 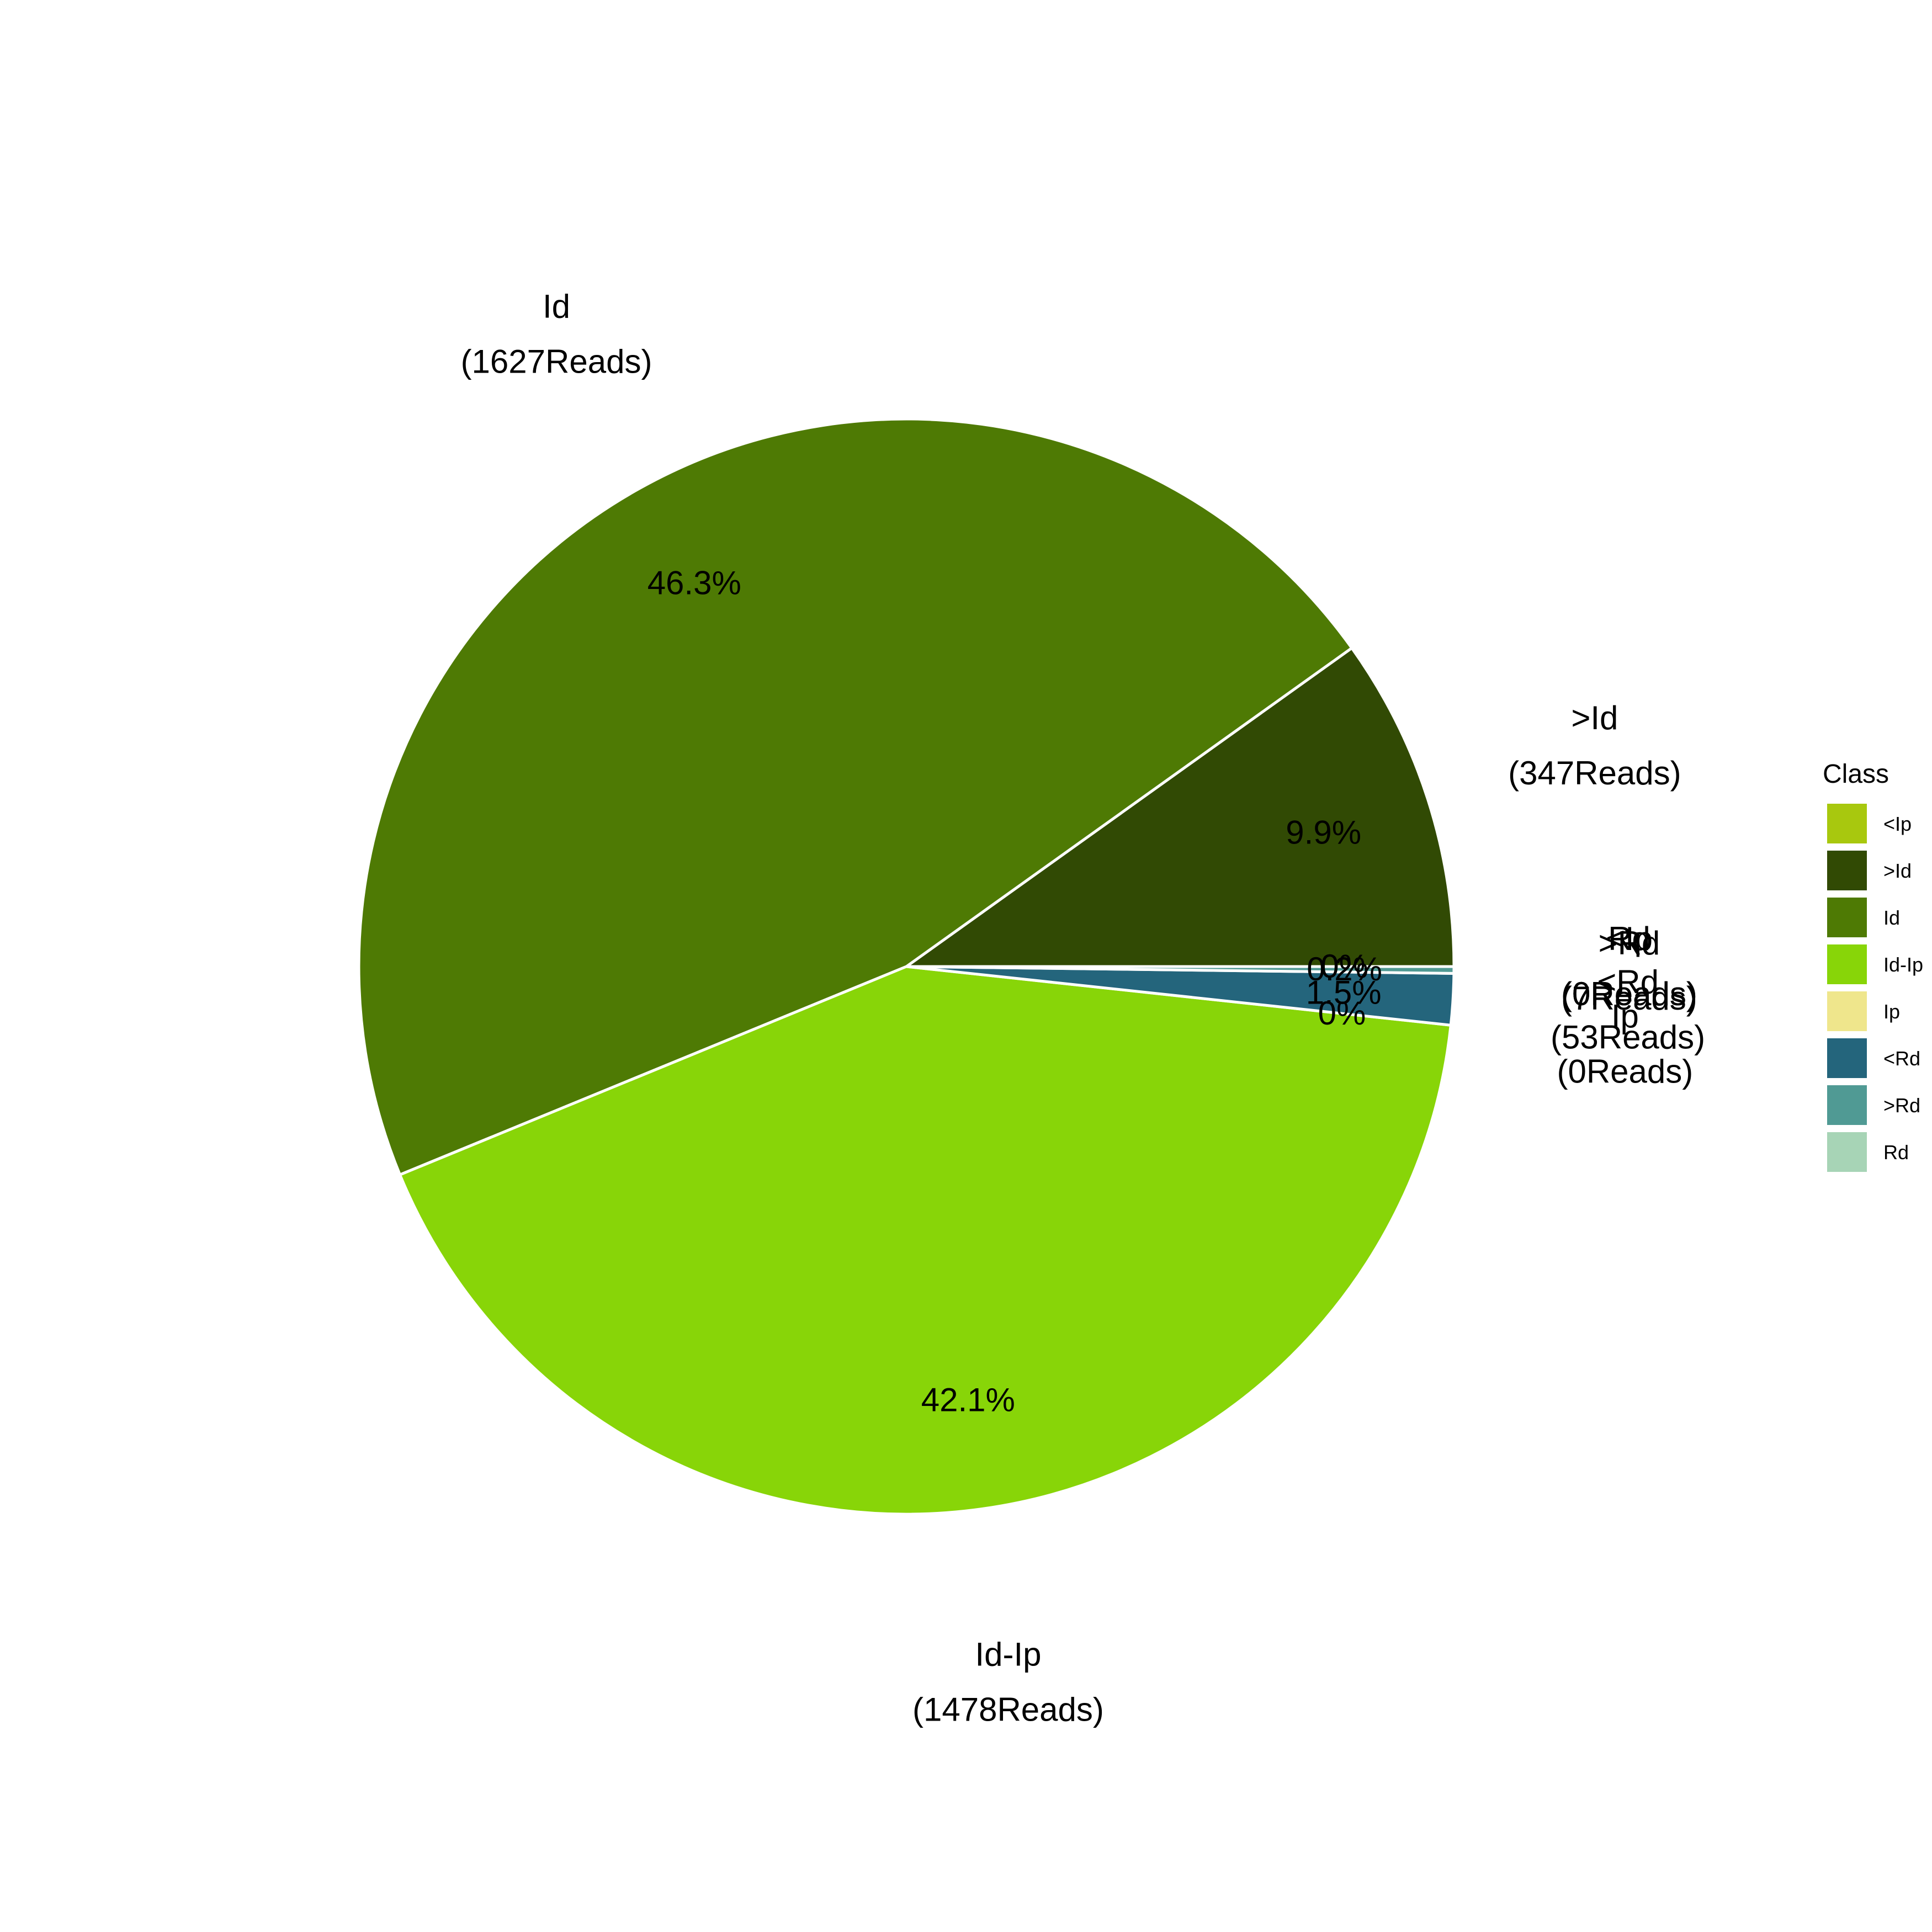 What do you see at coordinates (557, 362) in the screenshot?
I see `slice-reads-label-id: (1627Reads)` at bounding box center [557, 362].